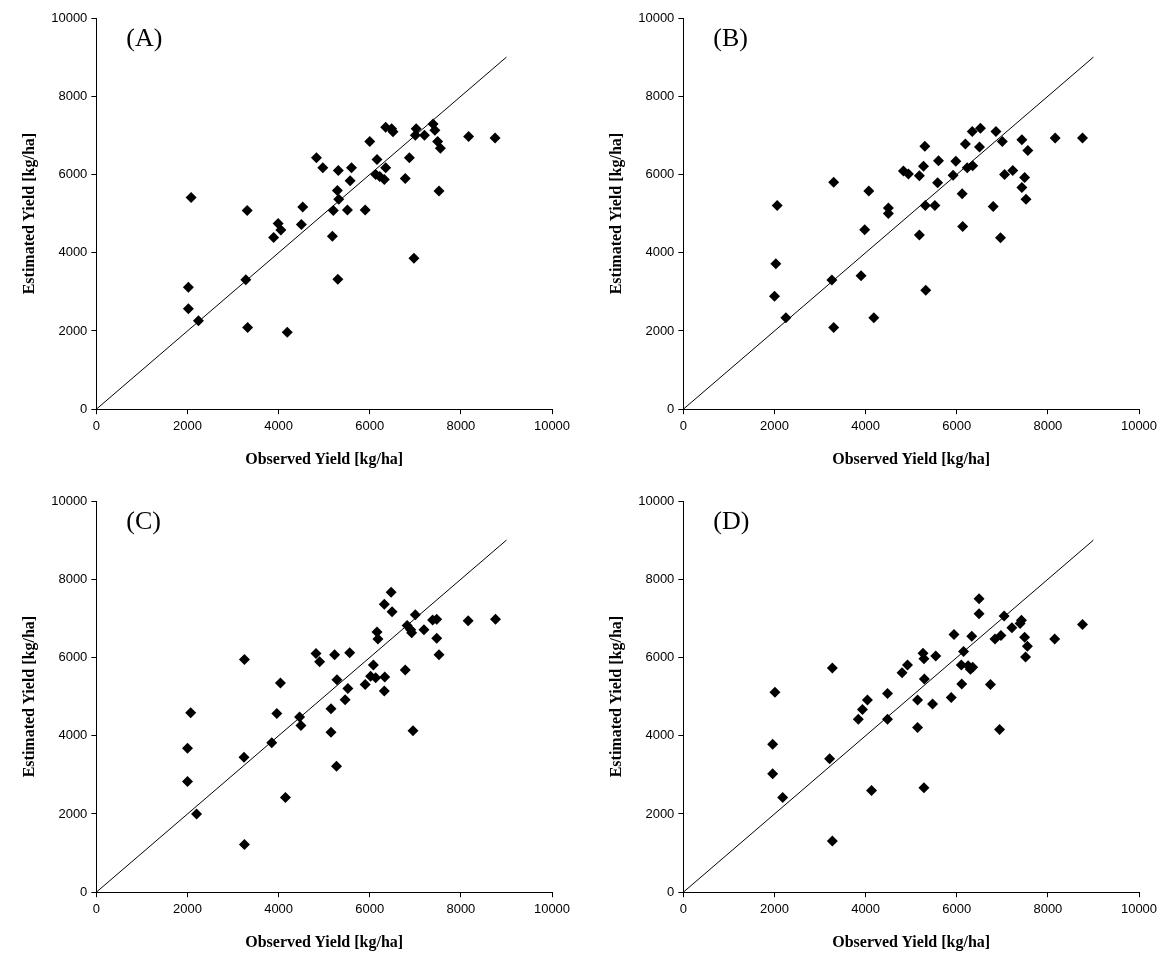  I want to click on chart-title: (C), so click(144, 520).